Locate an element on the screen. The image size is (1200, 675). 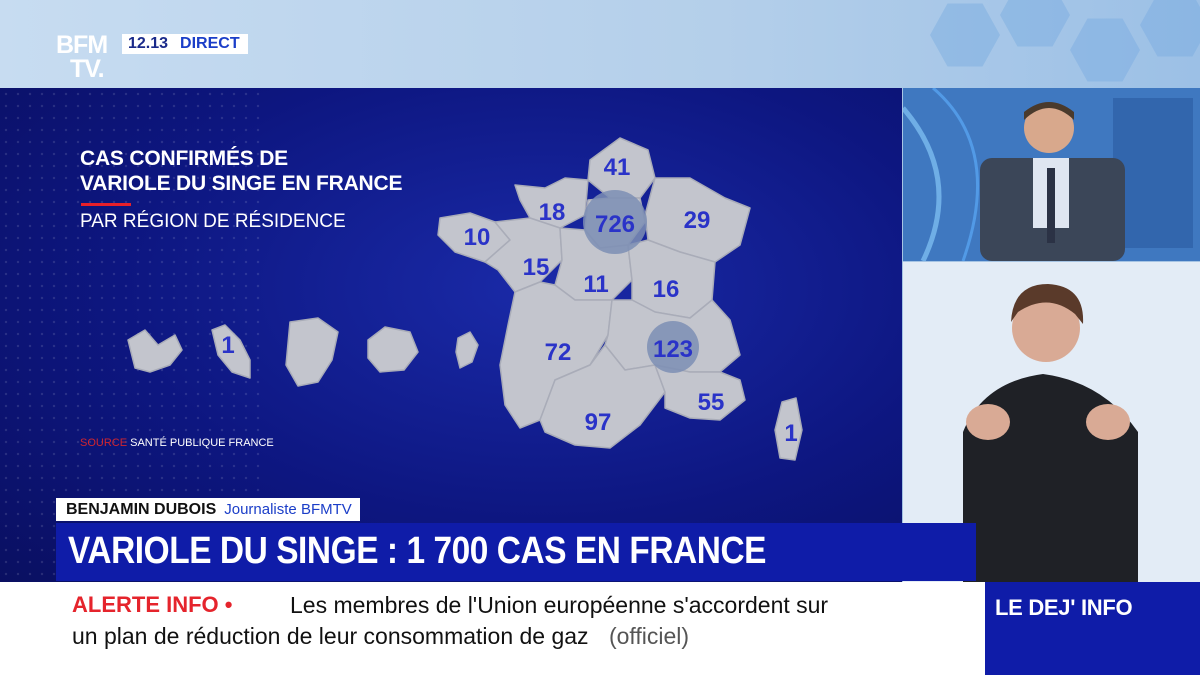
graphic-title-line2: VARIOLE DU SINGE EN FRANCE is located at coordinates (241, 183).